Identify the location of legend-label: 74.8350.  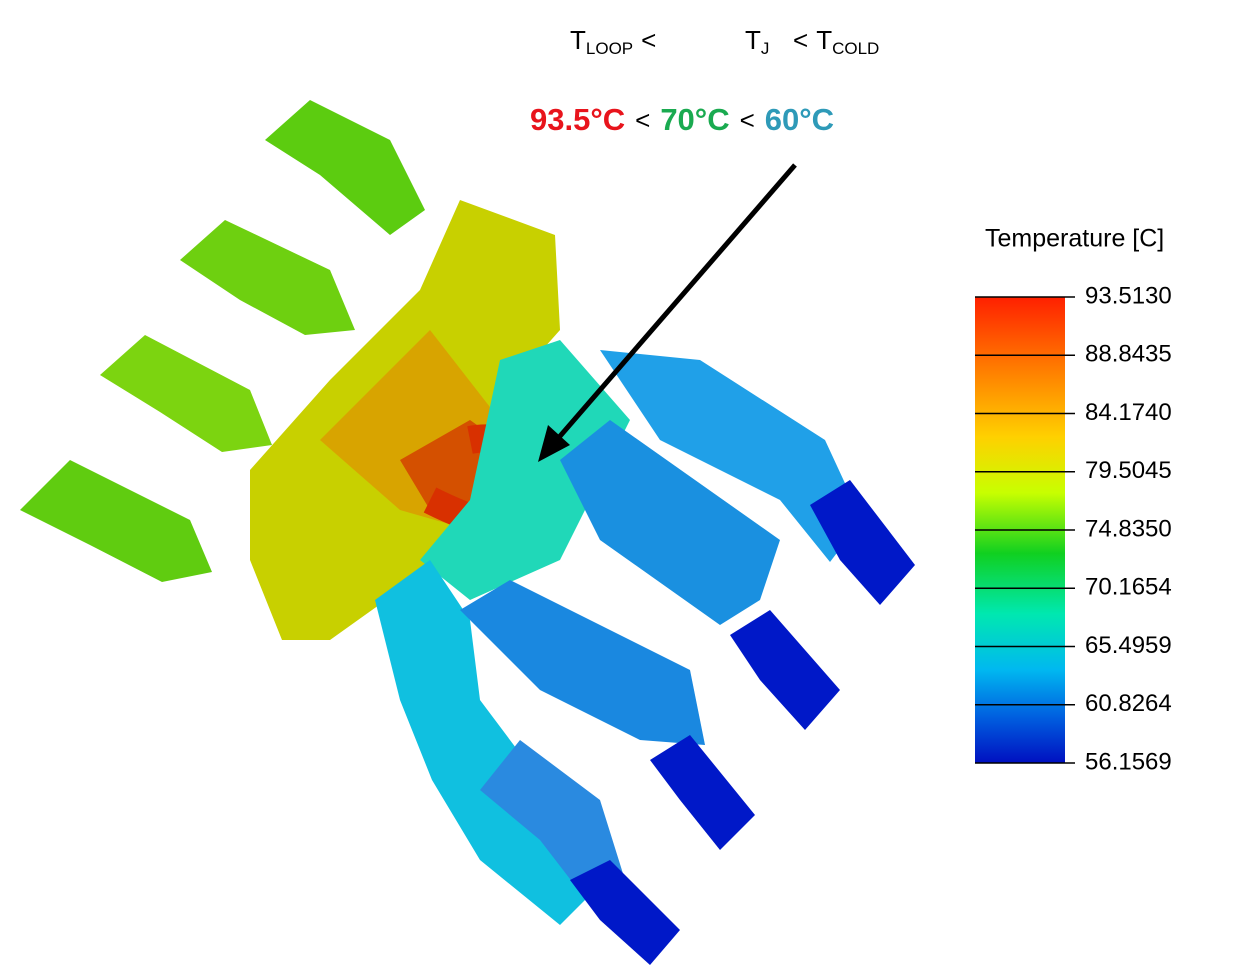
(1128, 528).